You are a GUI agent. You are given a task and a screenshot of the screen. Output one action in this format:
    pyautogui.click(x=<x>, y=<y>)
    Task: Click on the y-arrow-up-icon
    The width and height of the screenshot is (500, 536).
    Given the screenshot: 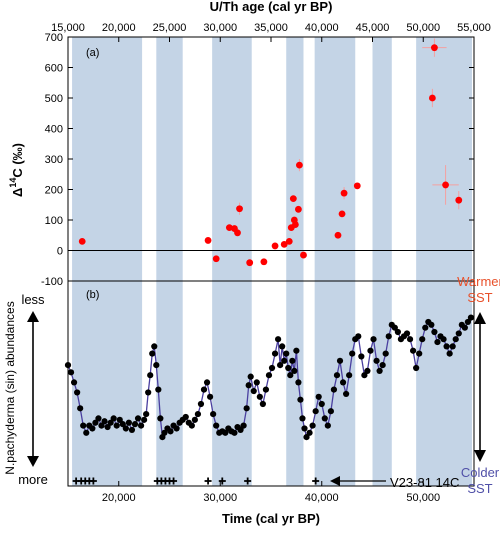 What is the action you would take?
    pyautogui.click(x=33, y=316)
    